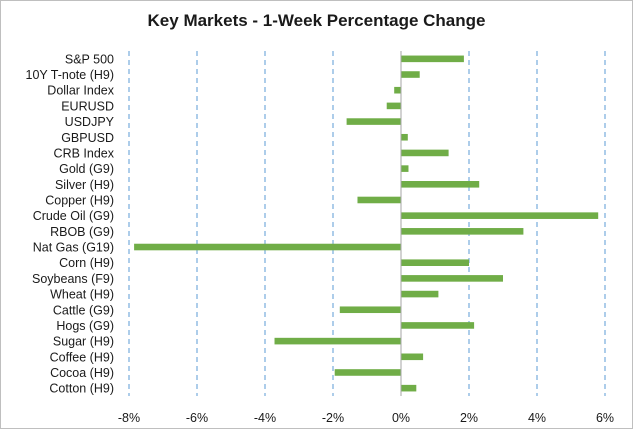 The image size is (633, 429). Describe the element at coordinates (73, 279) in the screenshot. I see `category-label: Soybeans (F9)` at that location.